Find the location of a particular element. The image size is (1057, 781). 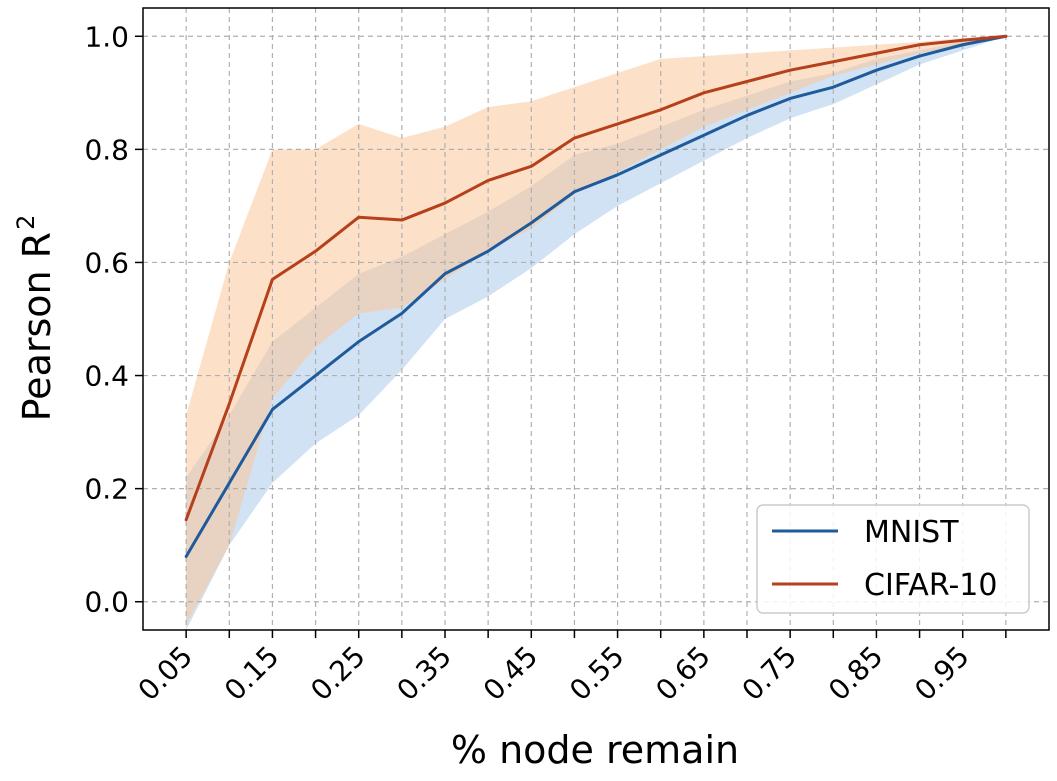

x-tick-label: 0.25 is located at coordinates (337, 673).